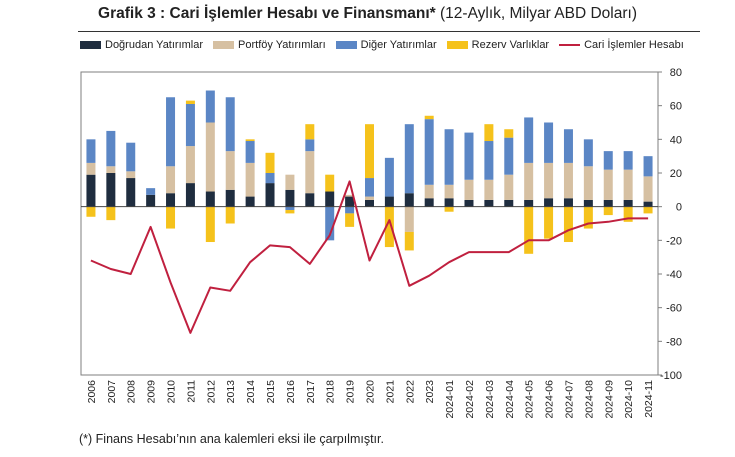 This screenshot has height=457, width=735. I want to click on x-tick-label: 2024-01, so click(450, 399).